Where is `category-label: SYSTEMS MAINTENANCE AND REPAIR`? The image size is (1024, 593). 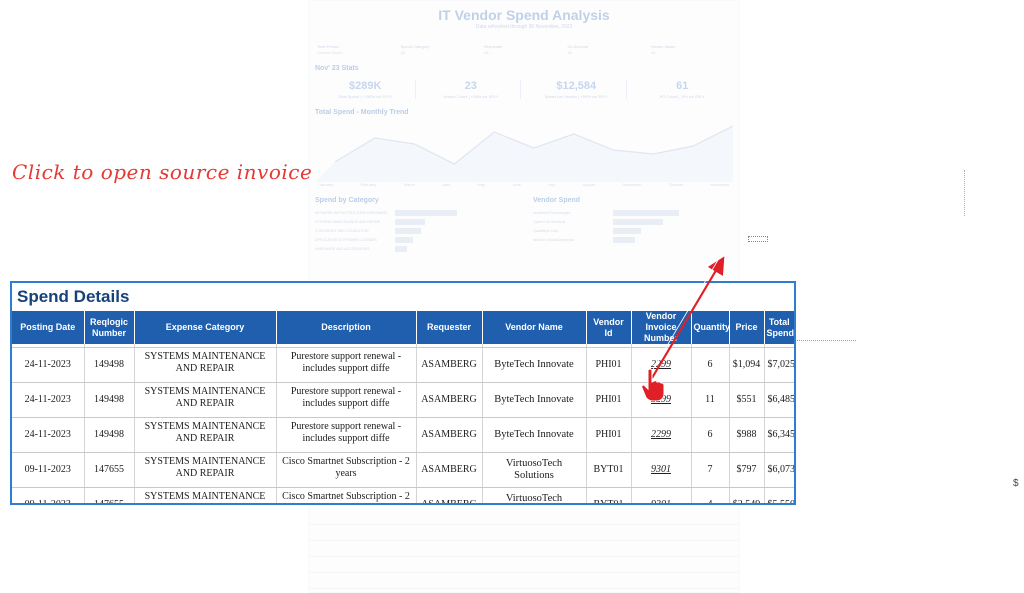 category-label: SYSTEMS MAINTENANCE AND REPAIR is located at coordinates (348, 221).